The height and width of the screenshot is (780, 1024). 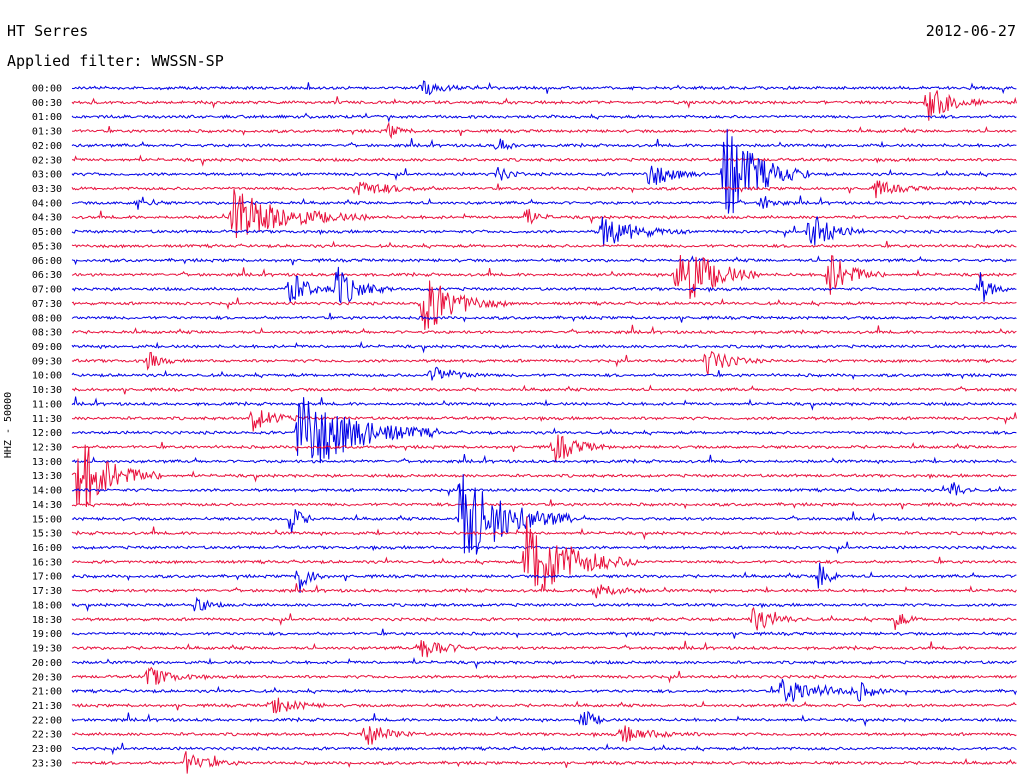 What do you see at coordinates (115, 61) in the screenshot?
I see `filter-label: Applied filter: WWSSN-SP` at bounding box center [115, 61].